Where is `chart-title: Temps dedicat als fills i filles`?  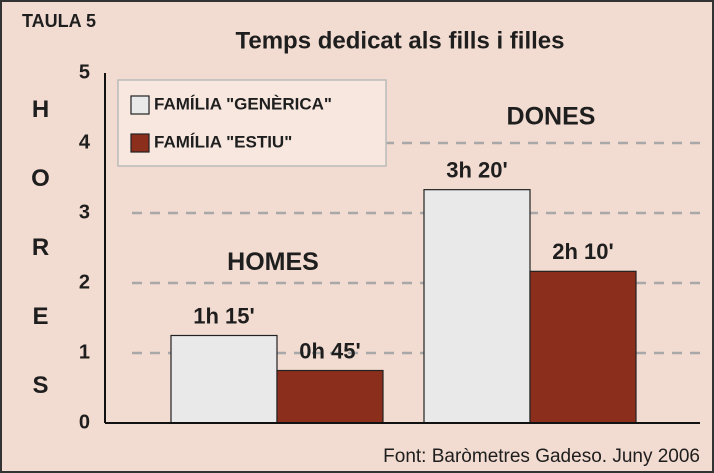
chart-title: Temps dedicat als fills i filles is located at coordinates (399, 40).